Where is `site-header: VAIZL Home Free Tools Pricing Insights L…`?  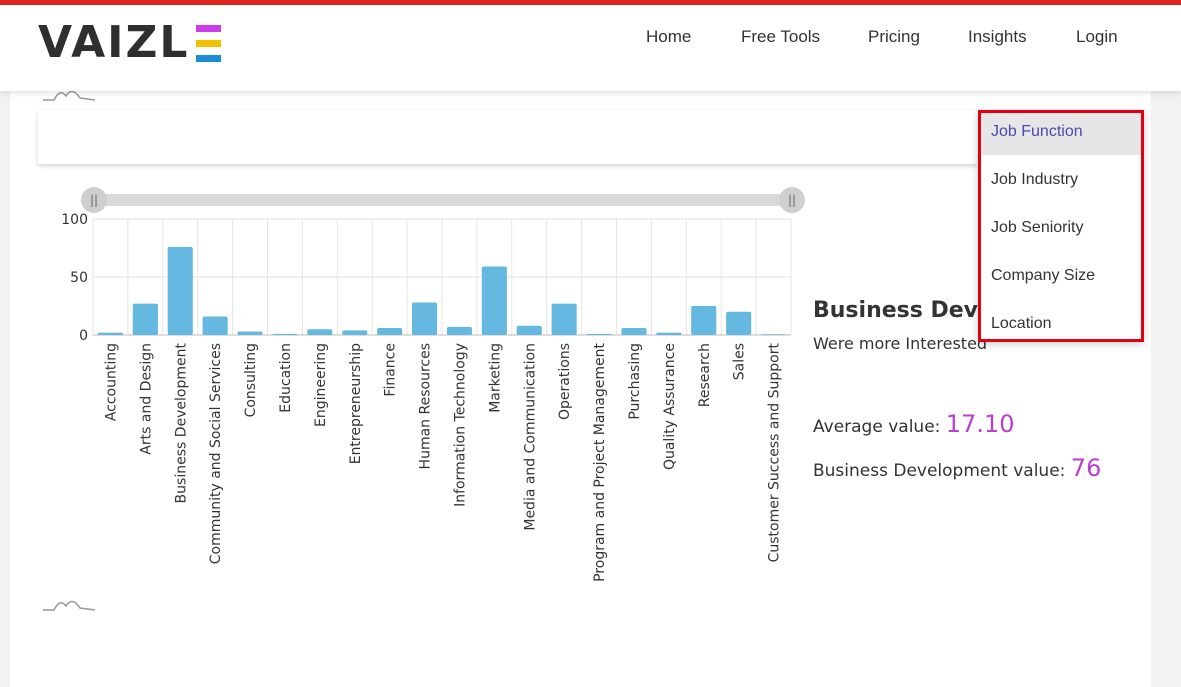
site-header: VAIZL Home Free Tools Pricing Insights L… is located at coordinates (590, 48).